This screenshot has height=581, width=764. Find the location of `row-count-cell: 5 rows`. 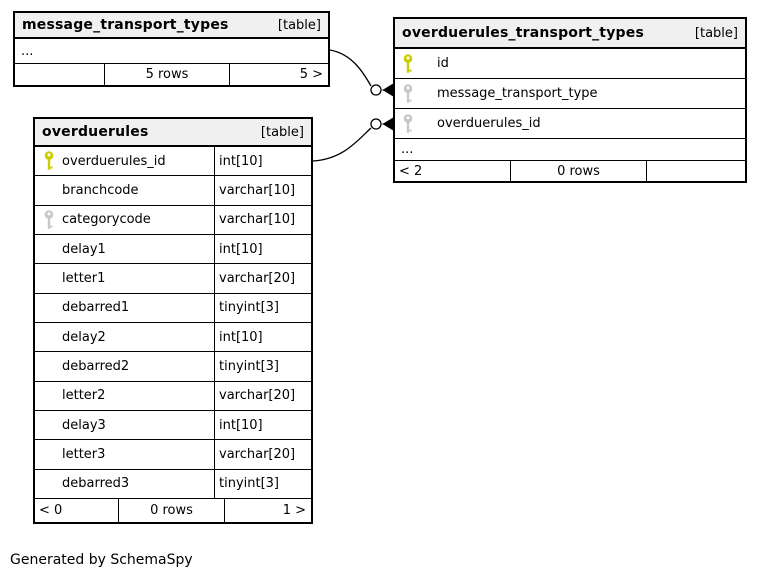

row-count-cell: 5 rows is located at coordinates (167, 74).